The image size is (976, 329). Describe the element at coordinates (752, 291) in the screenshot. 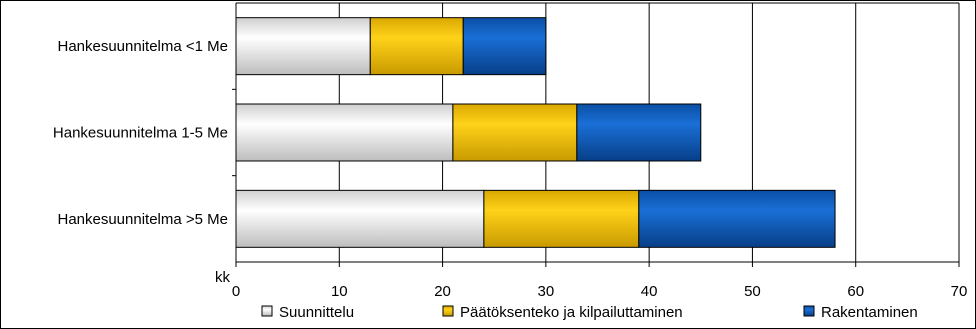

I see `x-tick-label: 50` at that location.